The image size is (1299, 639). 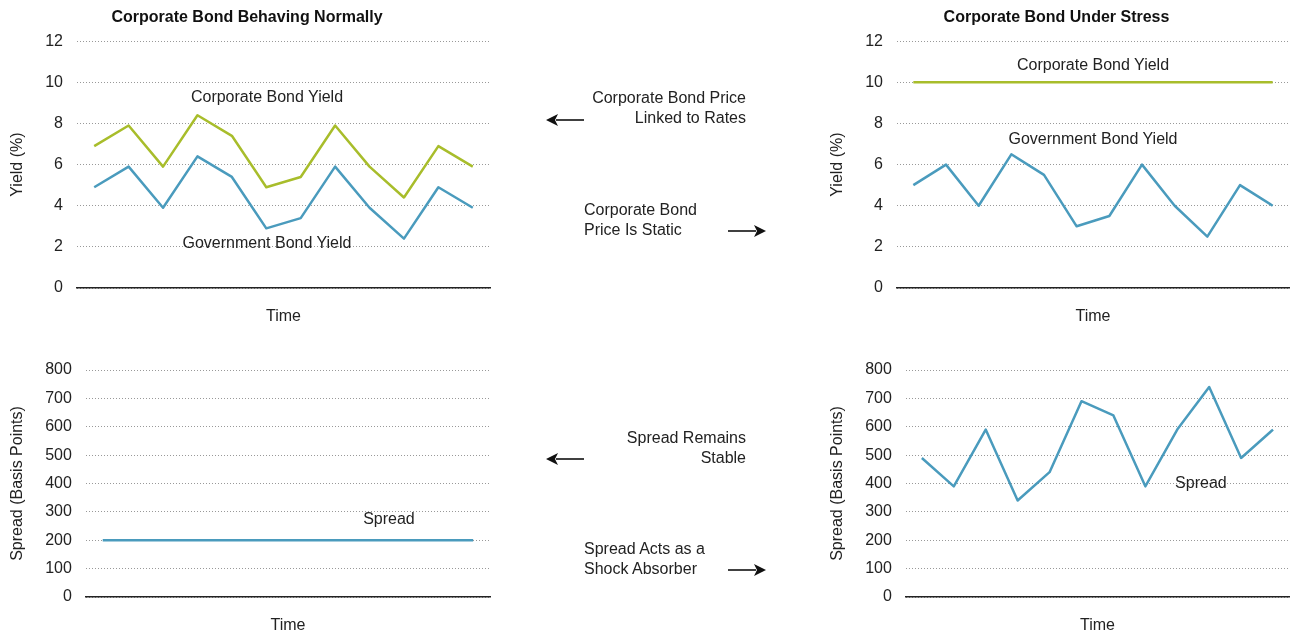 What do you see at coordinates (668, 108) in the screenshot?
I see `text: Corporate Bond Price Linked to Rates` at bounding box center [668, 108].